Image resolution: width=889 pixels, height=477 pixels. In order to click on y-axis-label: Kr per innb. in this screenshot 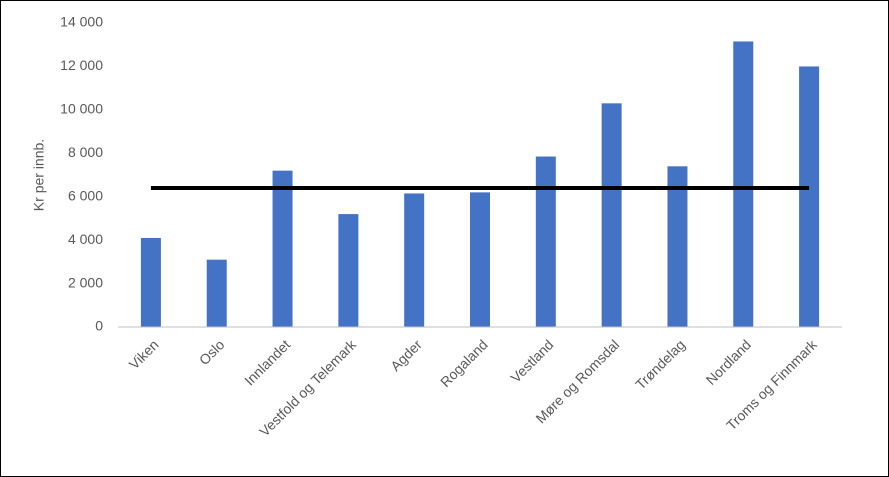, I will do `click(39, 175)`.